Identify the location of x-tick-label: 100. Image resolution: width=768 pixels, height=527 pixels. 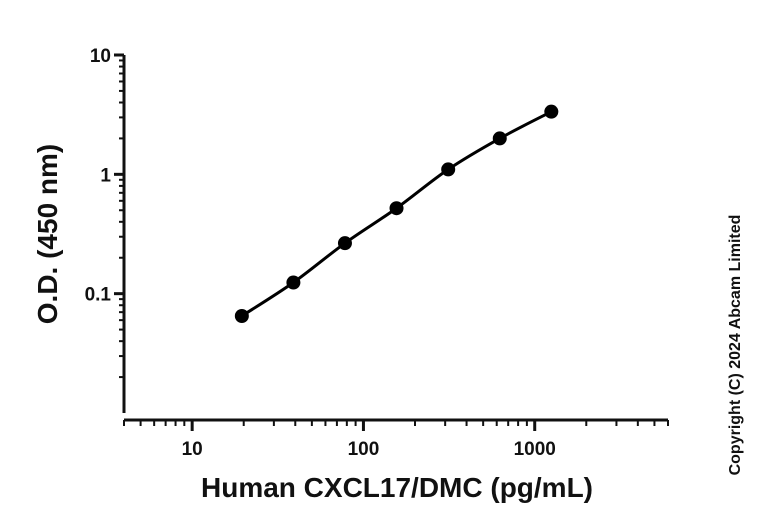
(364, 449).